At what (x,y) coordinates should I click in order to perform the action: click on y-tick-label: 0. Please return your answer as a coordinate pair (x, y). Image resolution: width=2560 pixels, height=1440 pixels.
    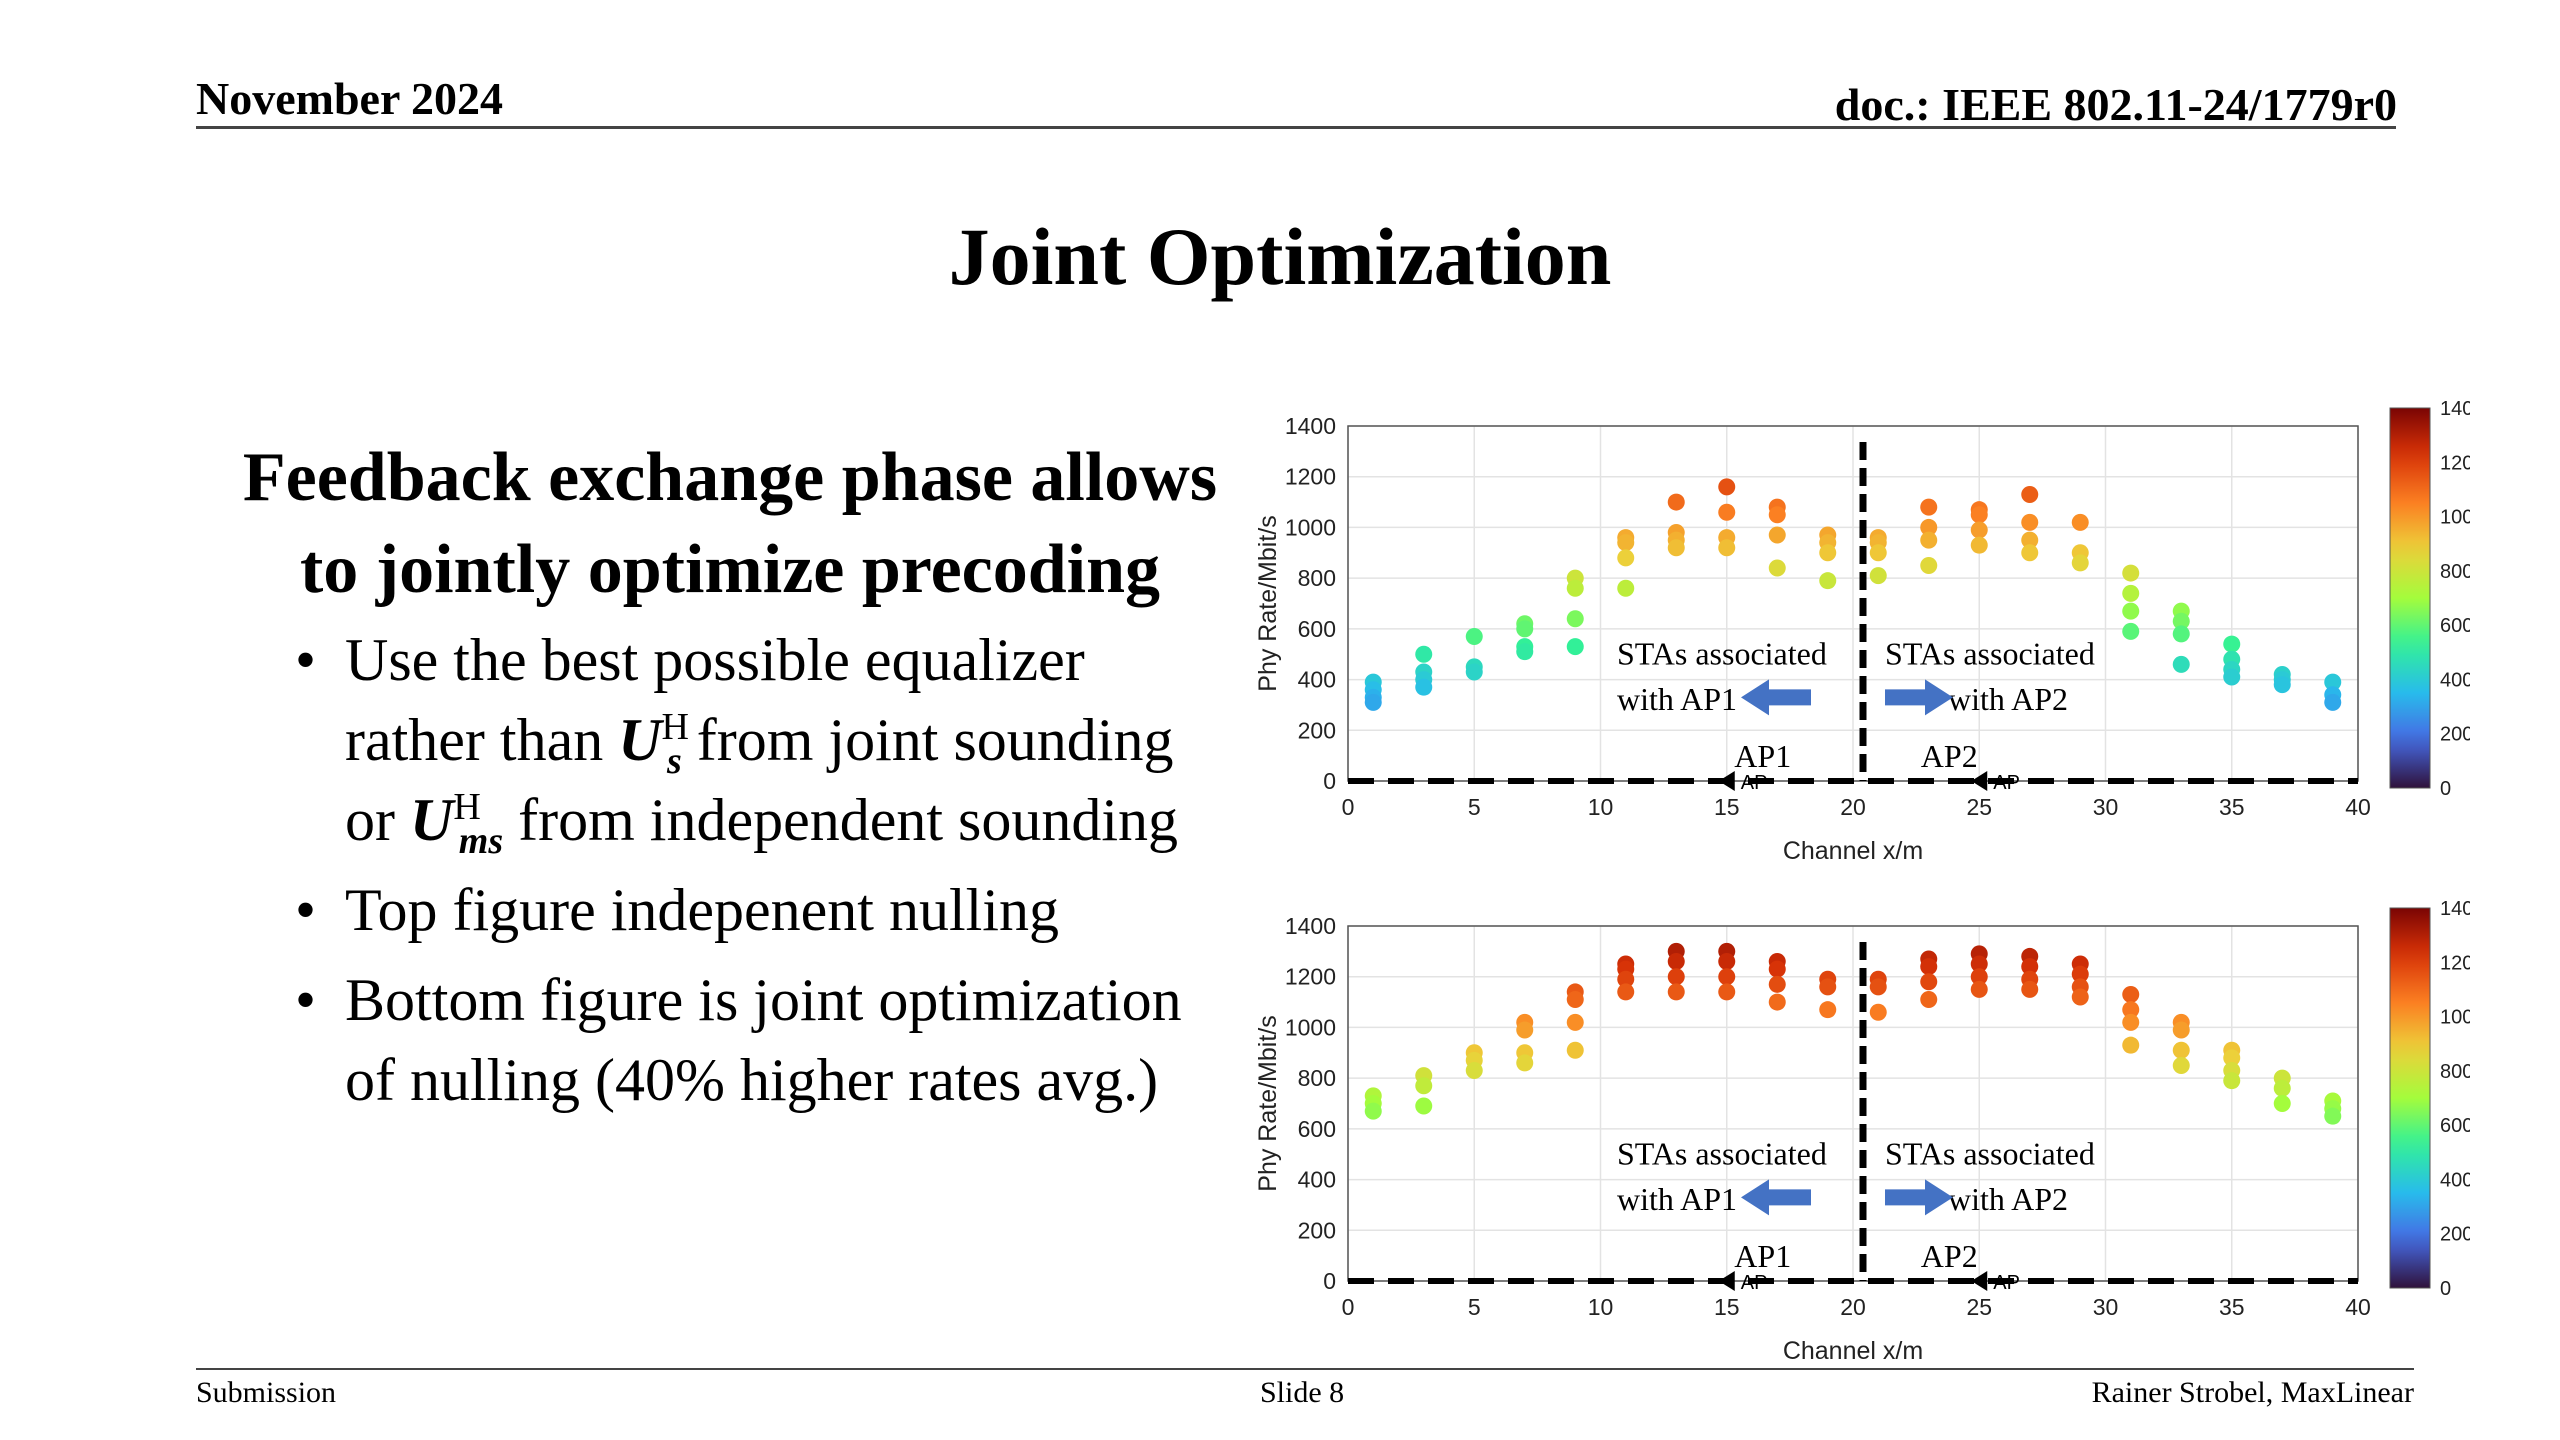
    Looking at the image, I should click on (1329, 1281).